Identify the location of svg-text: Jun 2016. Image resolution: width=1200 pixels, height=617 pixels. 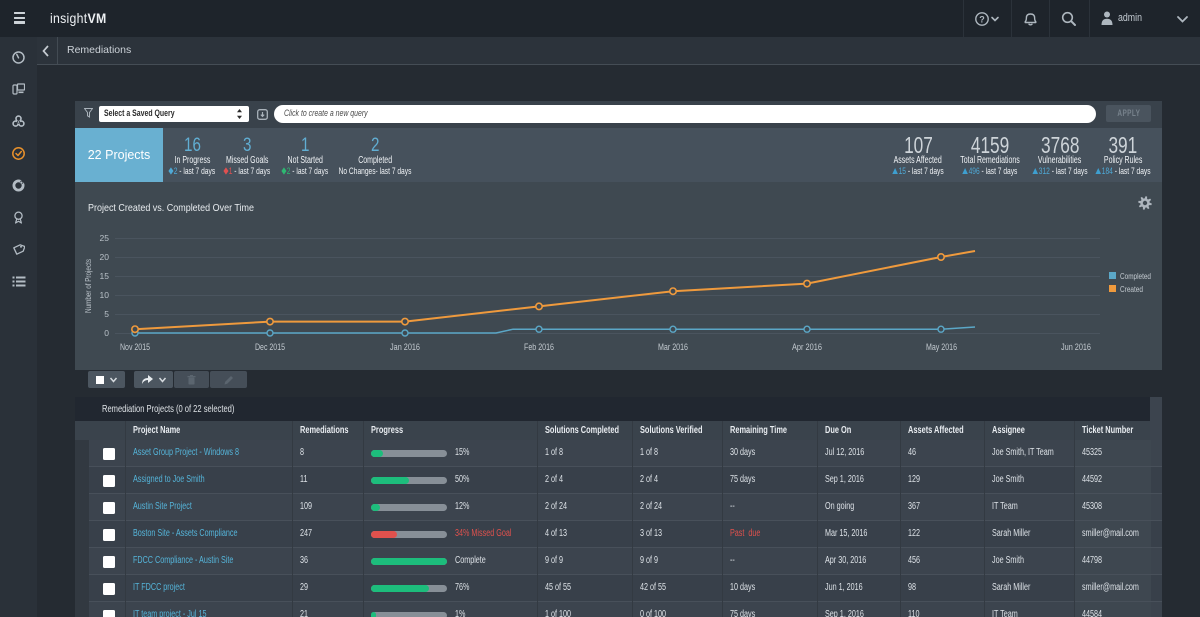
(1076, 347).